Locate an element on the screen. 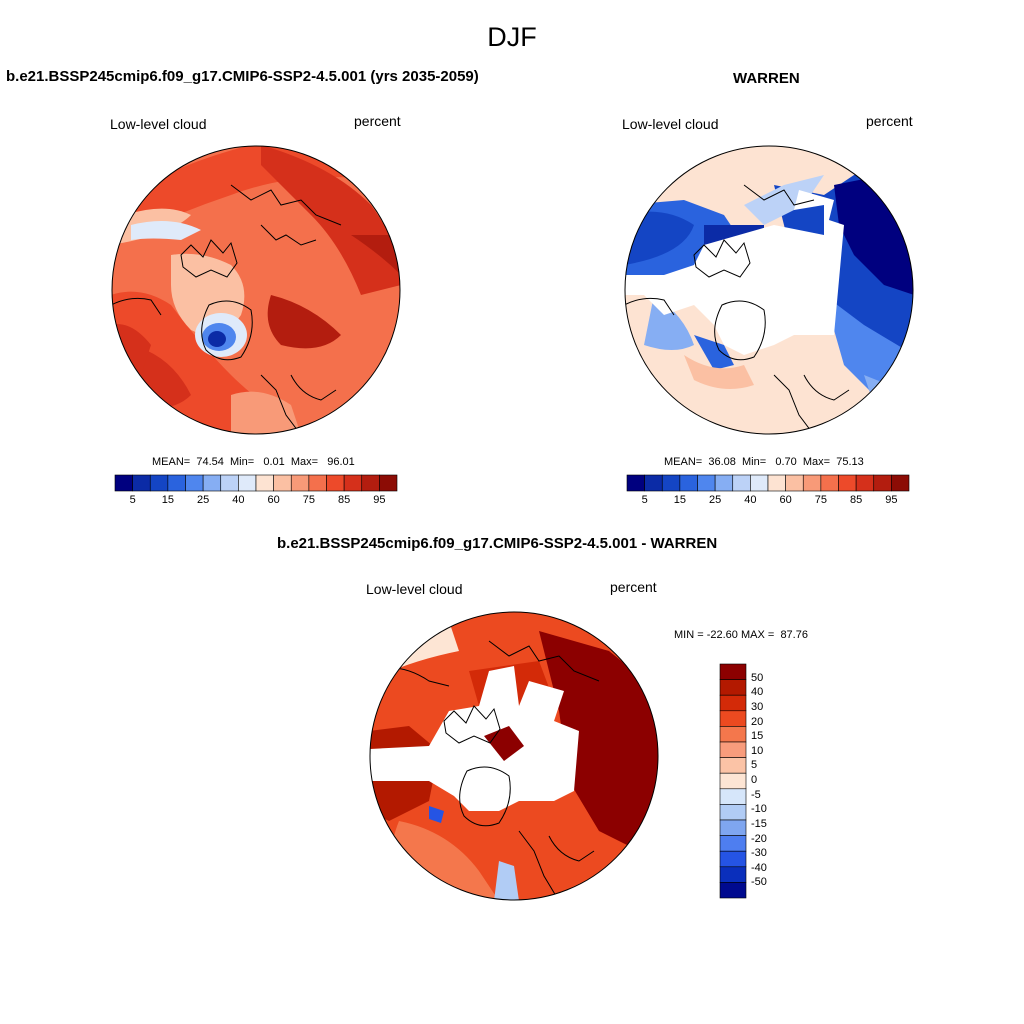 The width and height of the screenshot is (1024, 1024). colorbar-model is located at coordinates (256, 483).